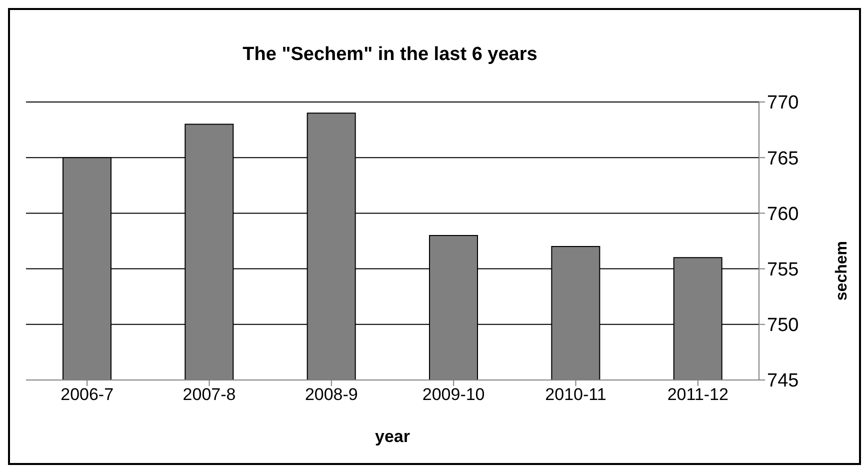 The height and width of the screenshot is (471, 867). Describe the element at coordinates (331, 394) in the screenshot. I see `x-tick-label: 2008-9` at that location.